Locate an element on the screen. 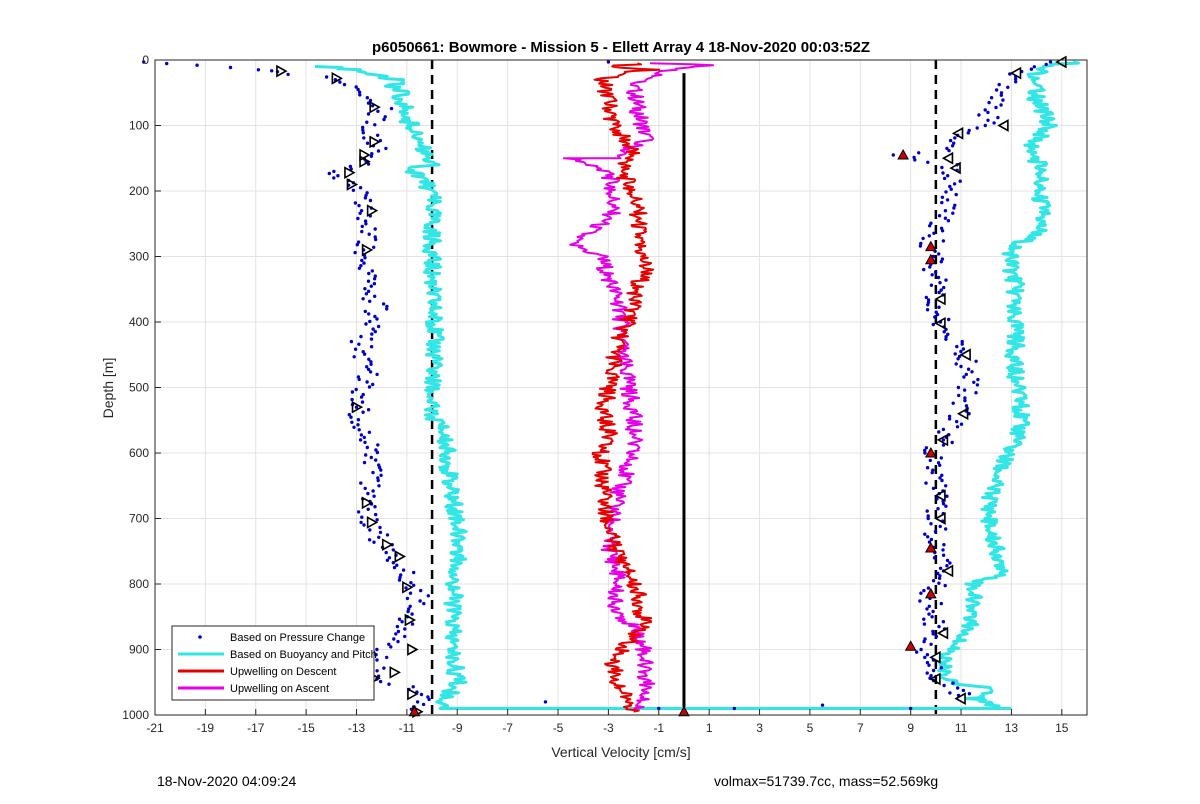 Image resolution: width=1200 pixels, height=804 pixels. y-tick-label: 1000 is located at coordinates (135, 715).